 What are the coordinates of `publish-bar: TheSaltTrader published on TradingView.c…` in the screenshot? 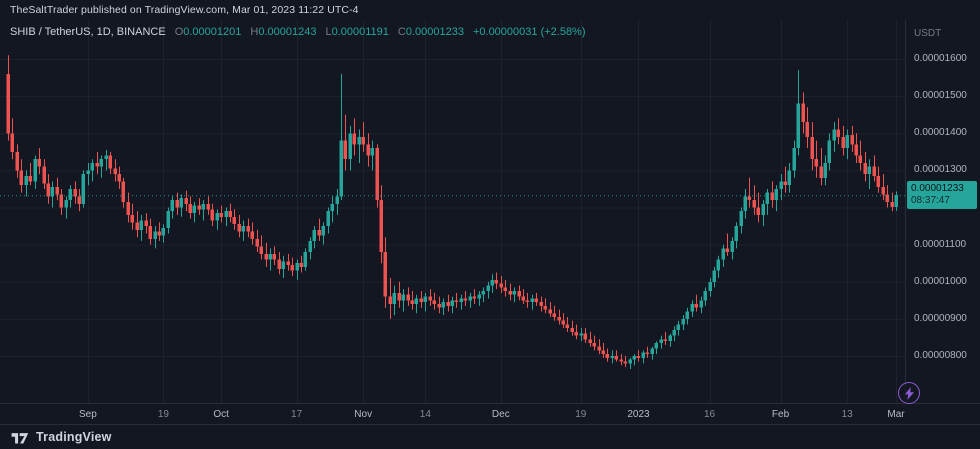 It's located at (490, 10).